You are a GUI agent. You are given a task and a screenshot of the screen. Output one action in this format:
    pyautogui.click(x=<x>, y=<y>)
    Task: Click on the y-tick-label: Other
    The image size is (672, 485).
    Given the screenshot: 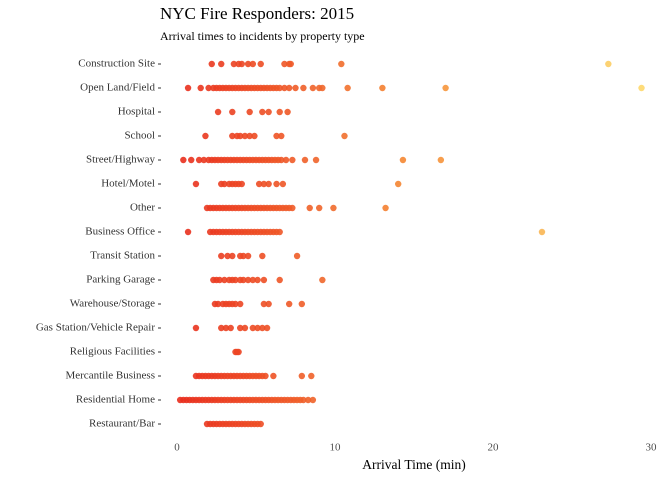 What is the action you would take?
    pyautogui.click(x=142, y=208)
    